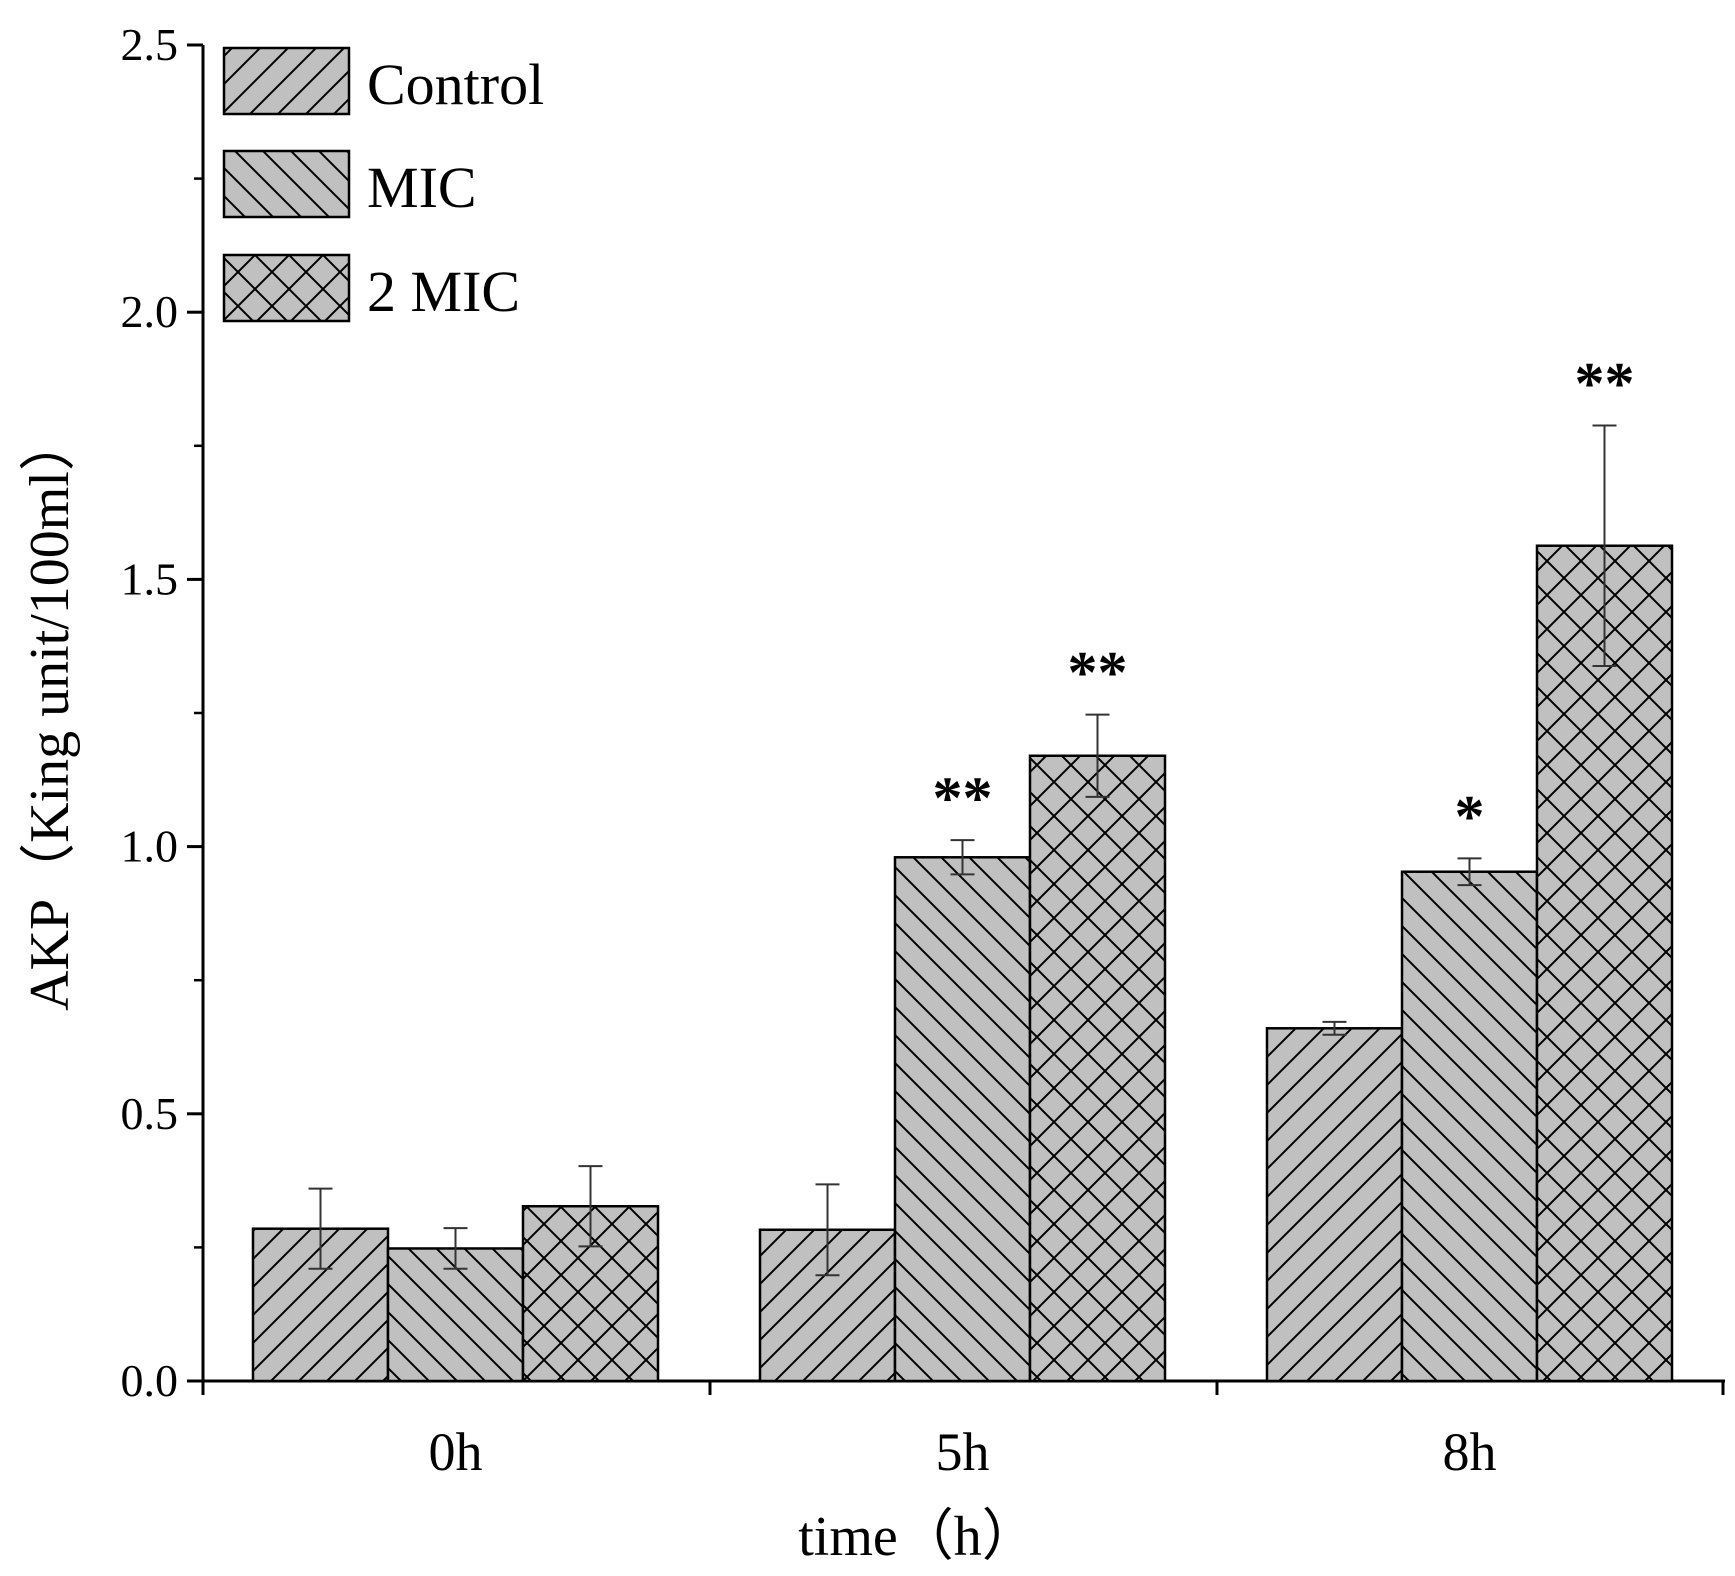  What do you see at coordinates (422, 187) in the screenshot?
I see `legend-label-mic: MIC` at bounding box center [422, 187].